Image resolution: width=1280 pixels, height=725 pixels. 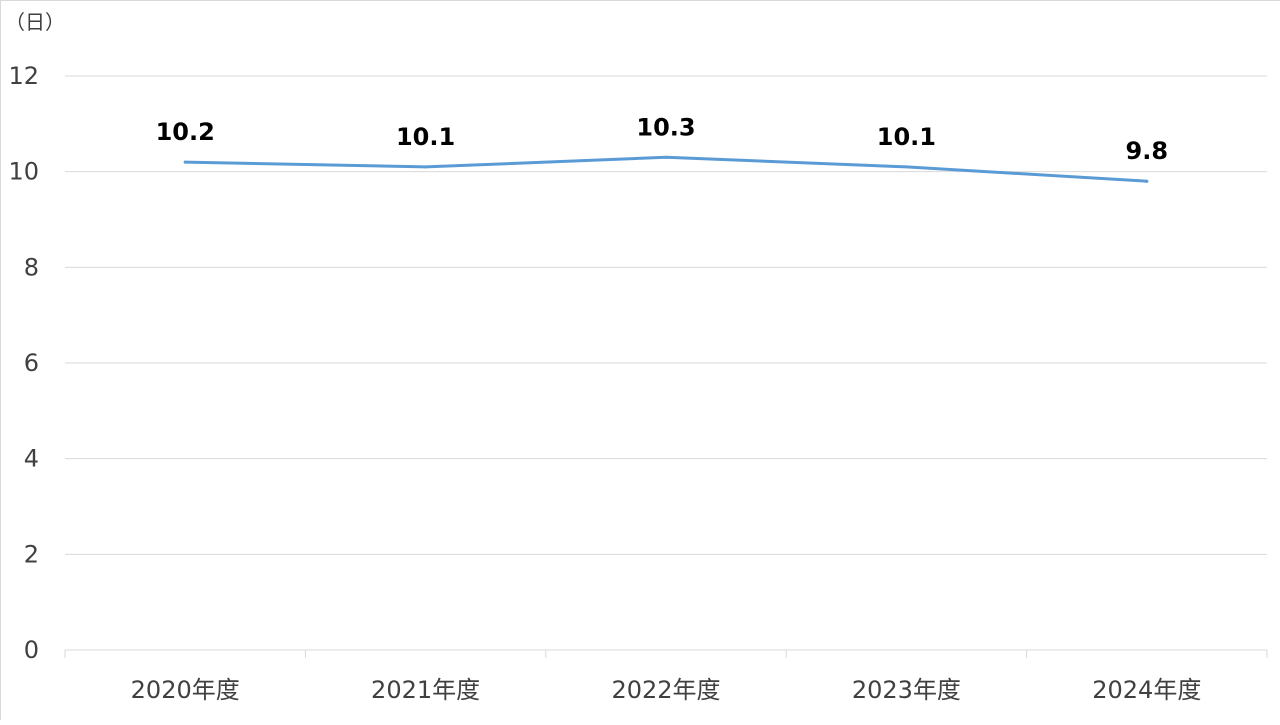 I want to click on x-axis-ticks: 2020年度 2021年度 2022年度 2023年度 2024年度, so click(x=666, y=690).